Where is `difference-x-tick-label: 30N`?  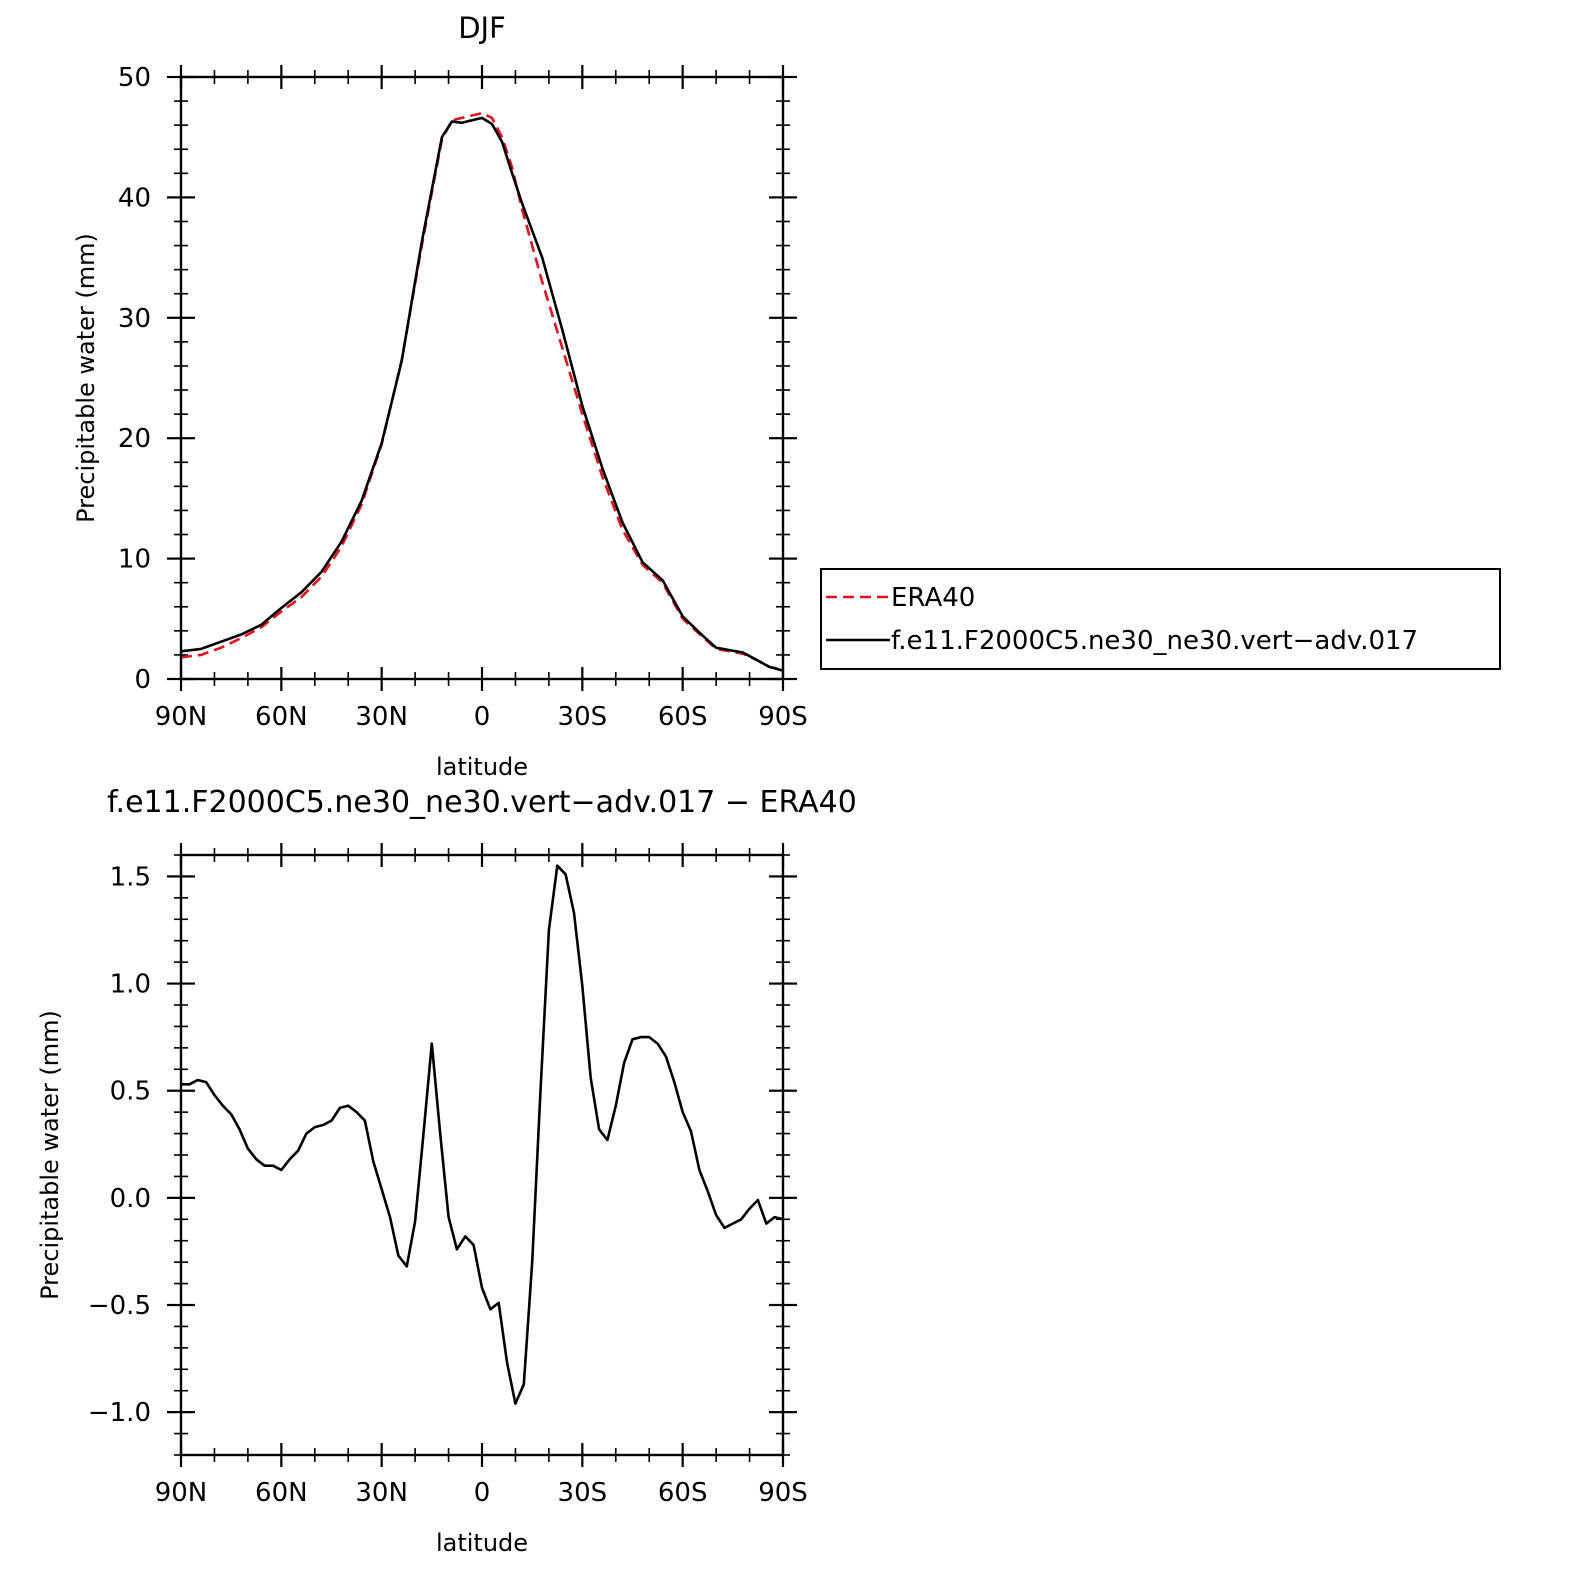
difference-x-tick-label: 30N is located at coordinates (381, 1493).